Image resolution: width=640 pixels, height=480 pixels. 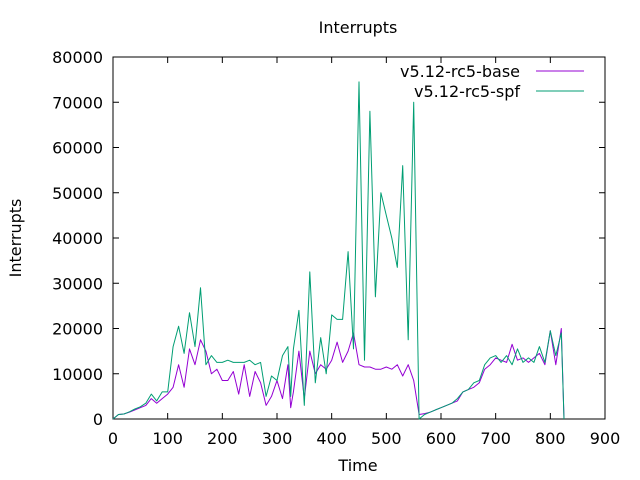 What do you see at coordinates (77, 374) in the screenshot?
I see `y-tick-label: 10000` at bounding box center [77, 374].